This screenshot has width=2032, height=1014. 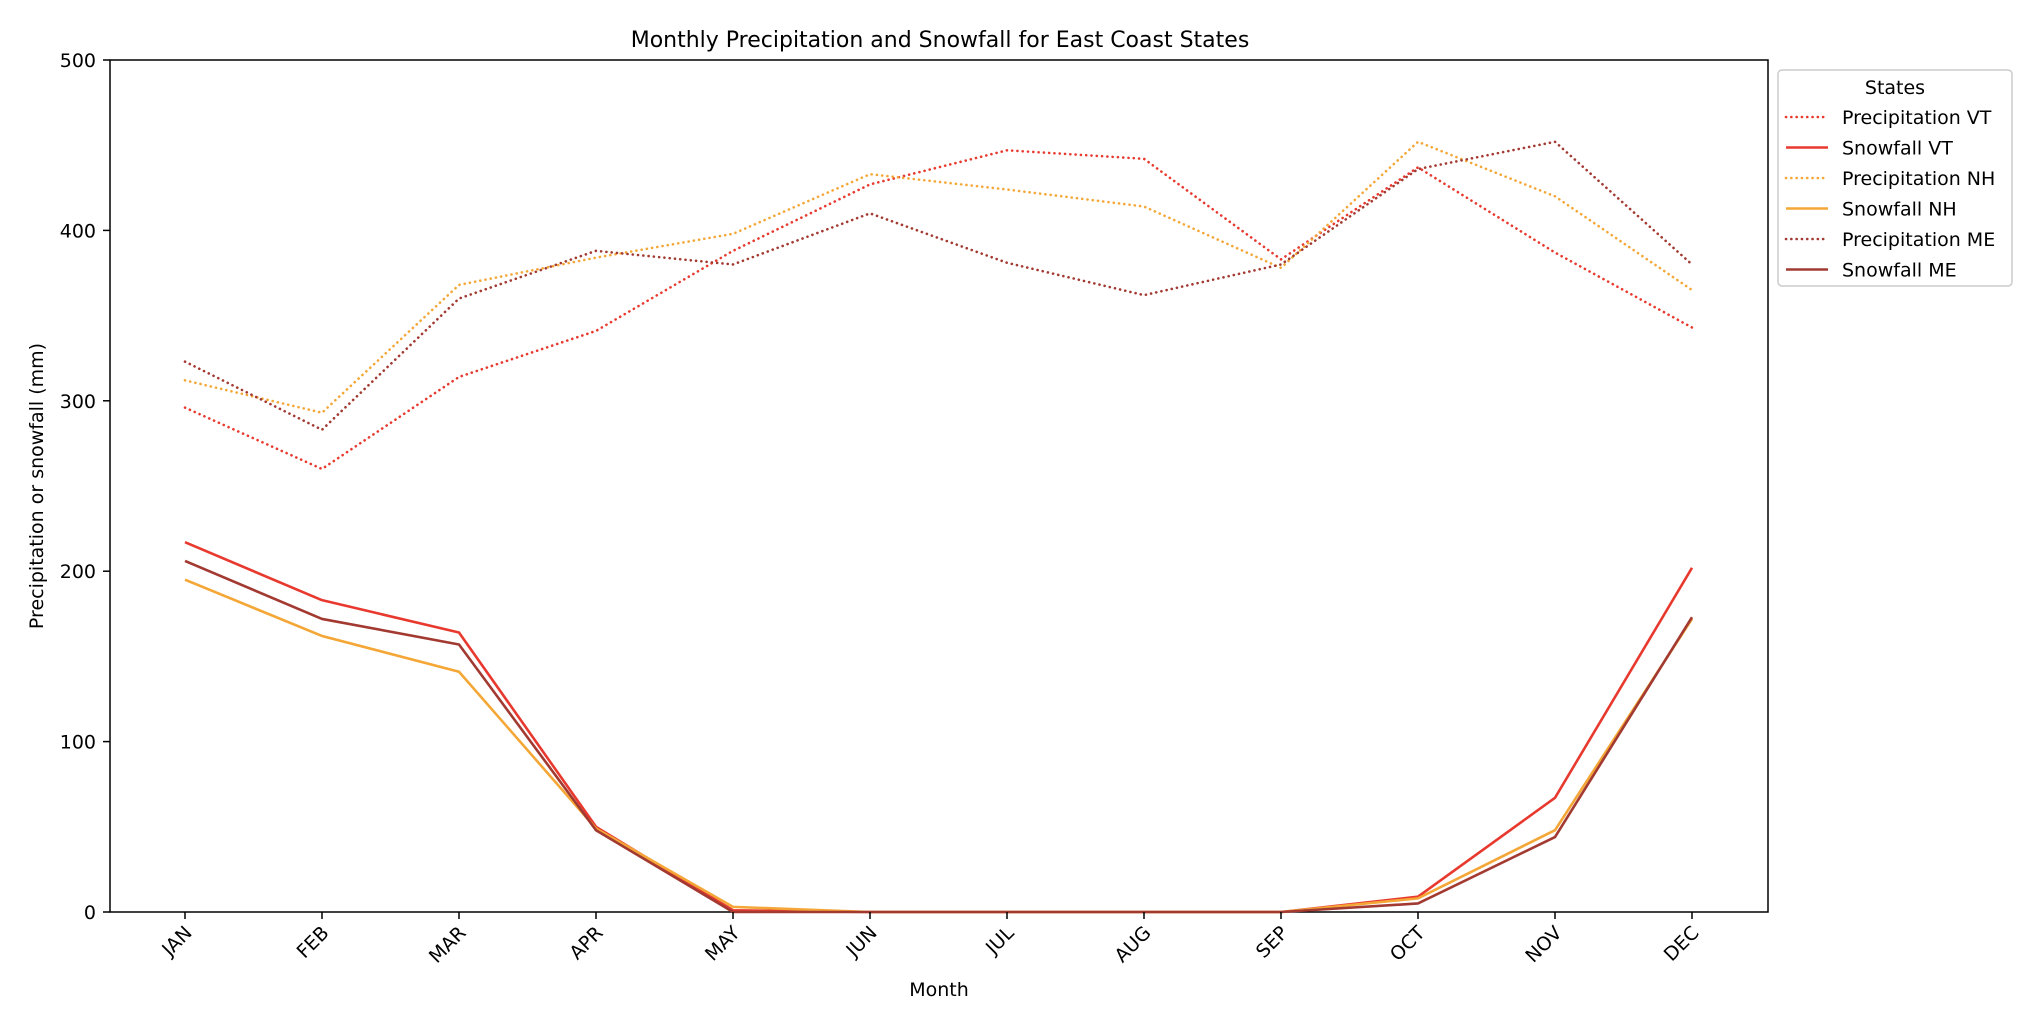 What do you see at coordinates (176, 941) in the screenshot?
I see `x-tick-label: JAN` at bounding box center [176, 941].